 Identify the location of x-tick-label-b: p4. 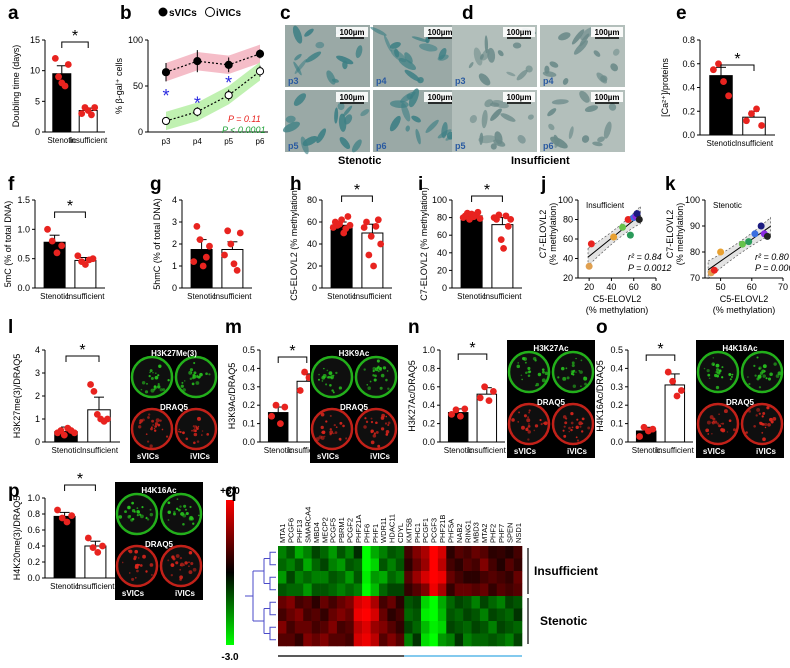
(197, 141).